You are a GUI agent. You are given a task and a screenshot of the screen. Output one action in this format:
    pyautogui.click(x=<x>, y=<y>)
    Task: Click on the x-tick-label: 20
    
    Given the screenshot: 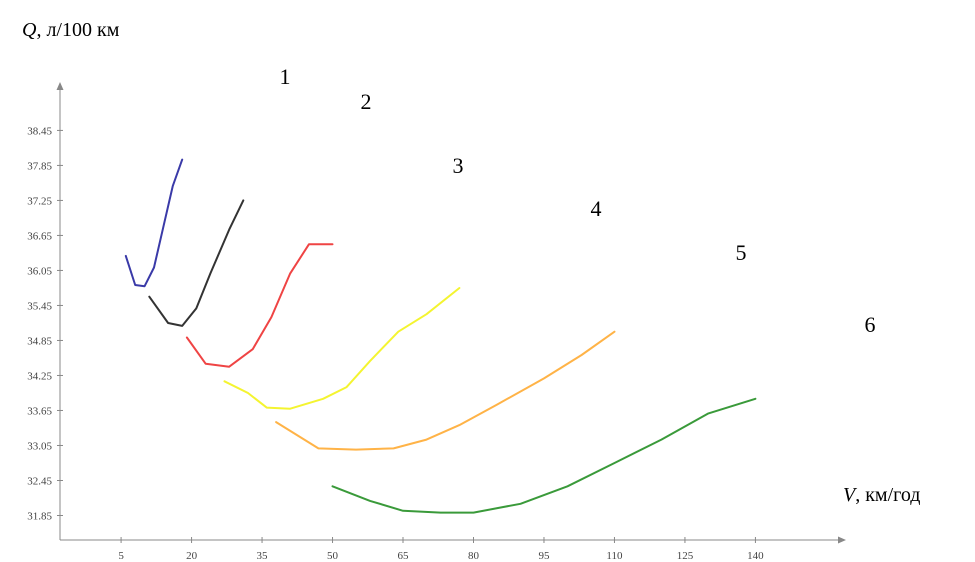 What is the action you would take?
    pyautogui.click(x=192, y=556)
    